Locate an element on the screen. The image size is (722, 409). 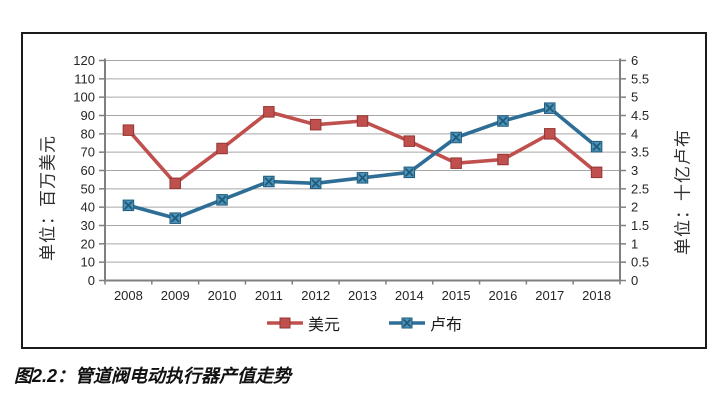
left-axis-tick-label: 0 is located at coordinates (91, 280).